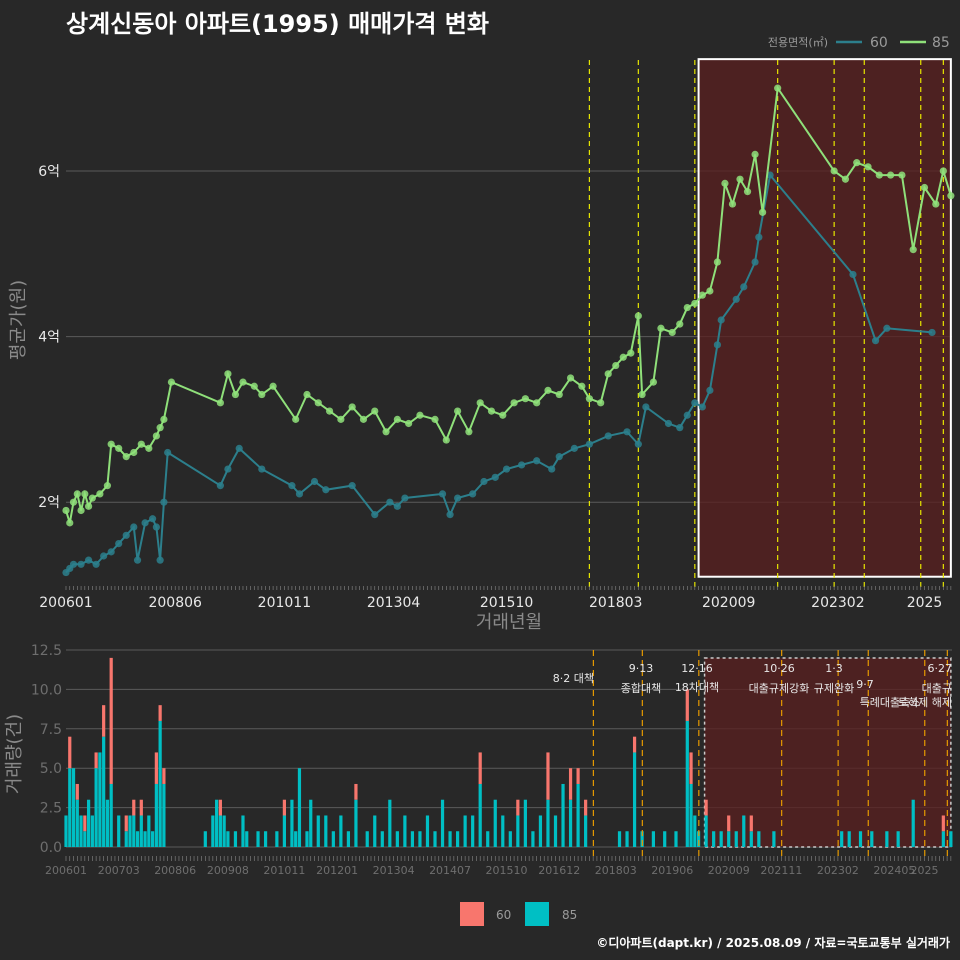  I want to click on top-y-tick-label: 4억, so click(49, 338).